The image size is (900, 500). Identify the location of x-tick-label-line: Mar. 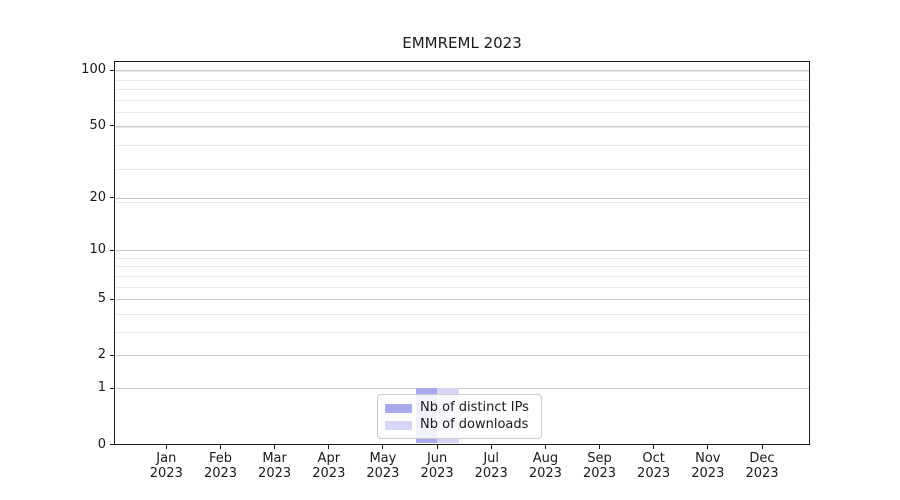
(274, 458).